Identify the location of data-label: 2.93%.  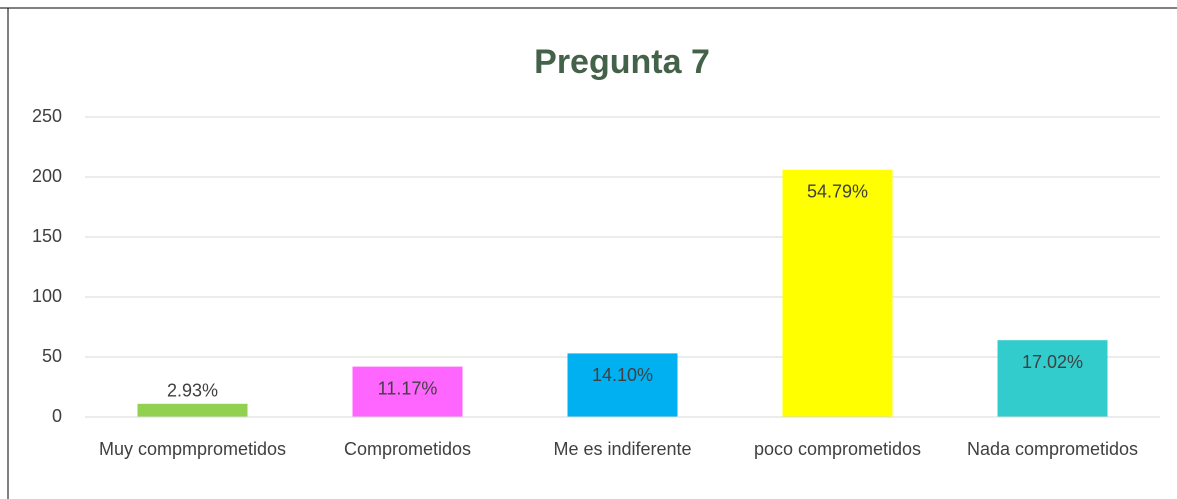
(192, 391).